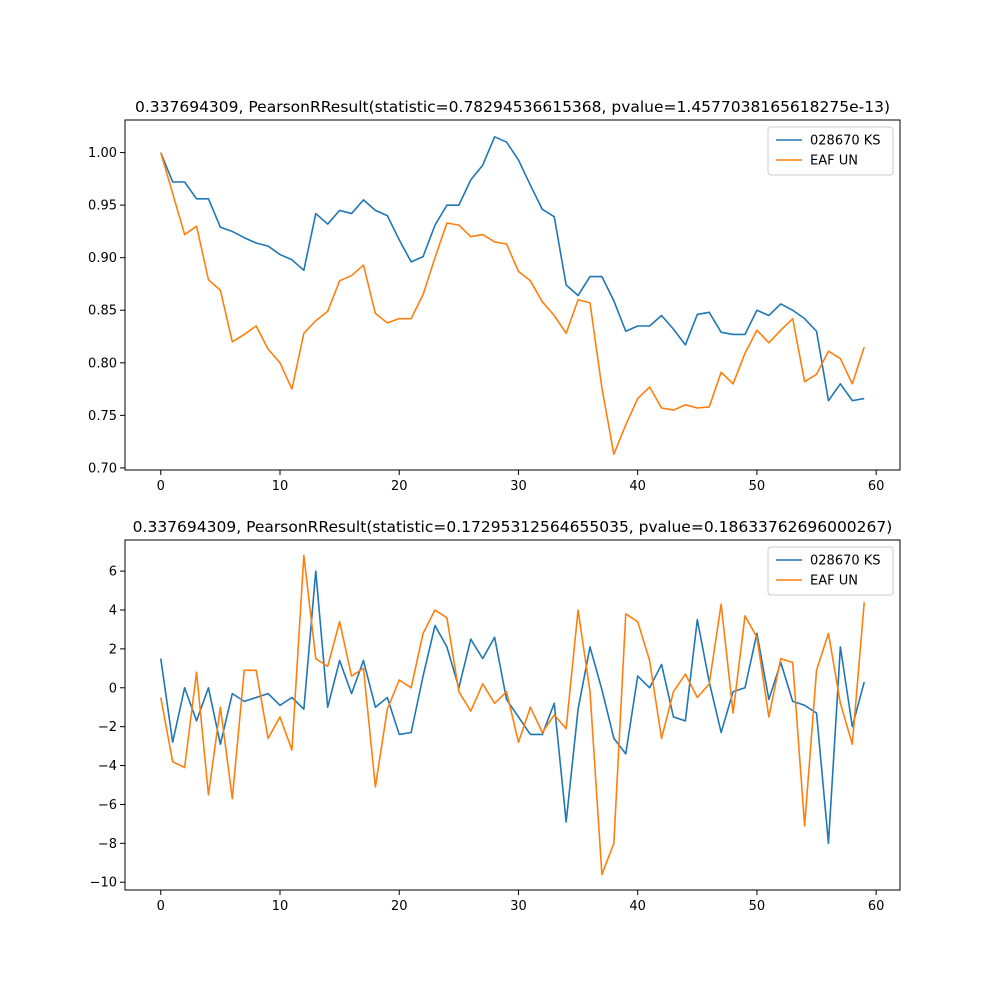  What do you see at coordinates (102, 153) in the screenshot?
I see `y-tick-label: 1.00` at bounding box center [102, 153].